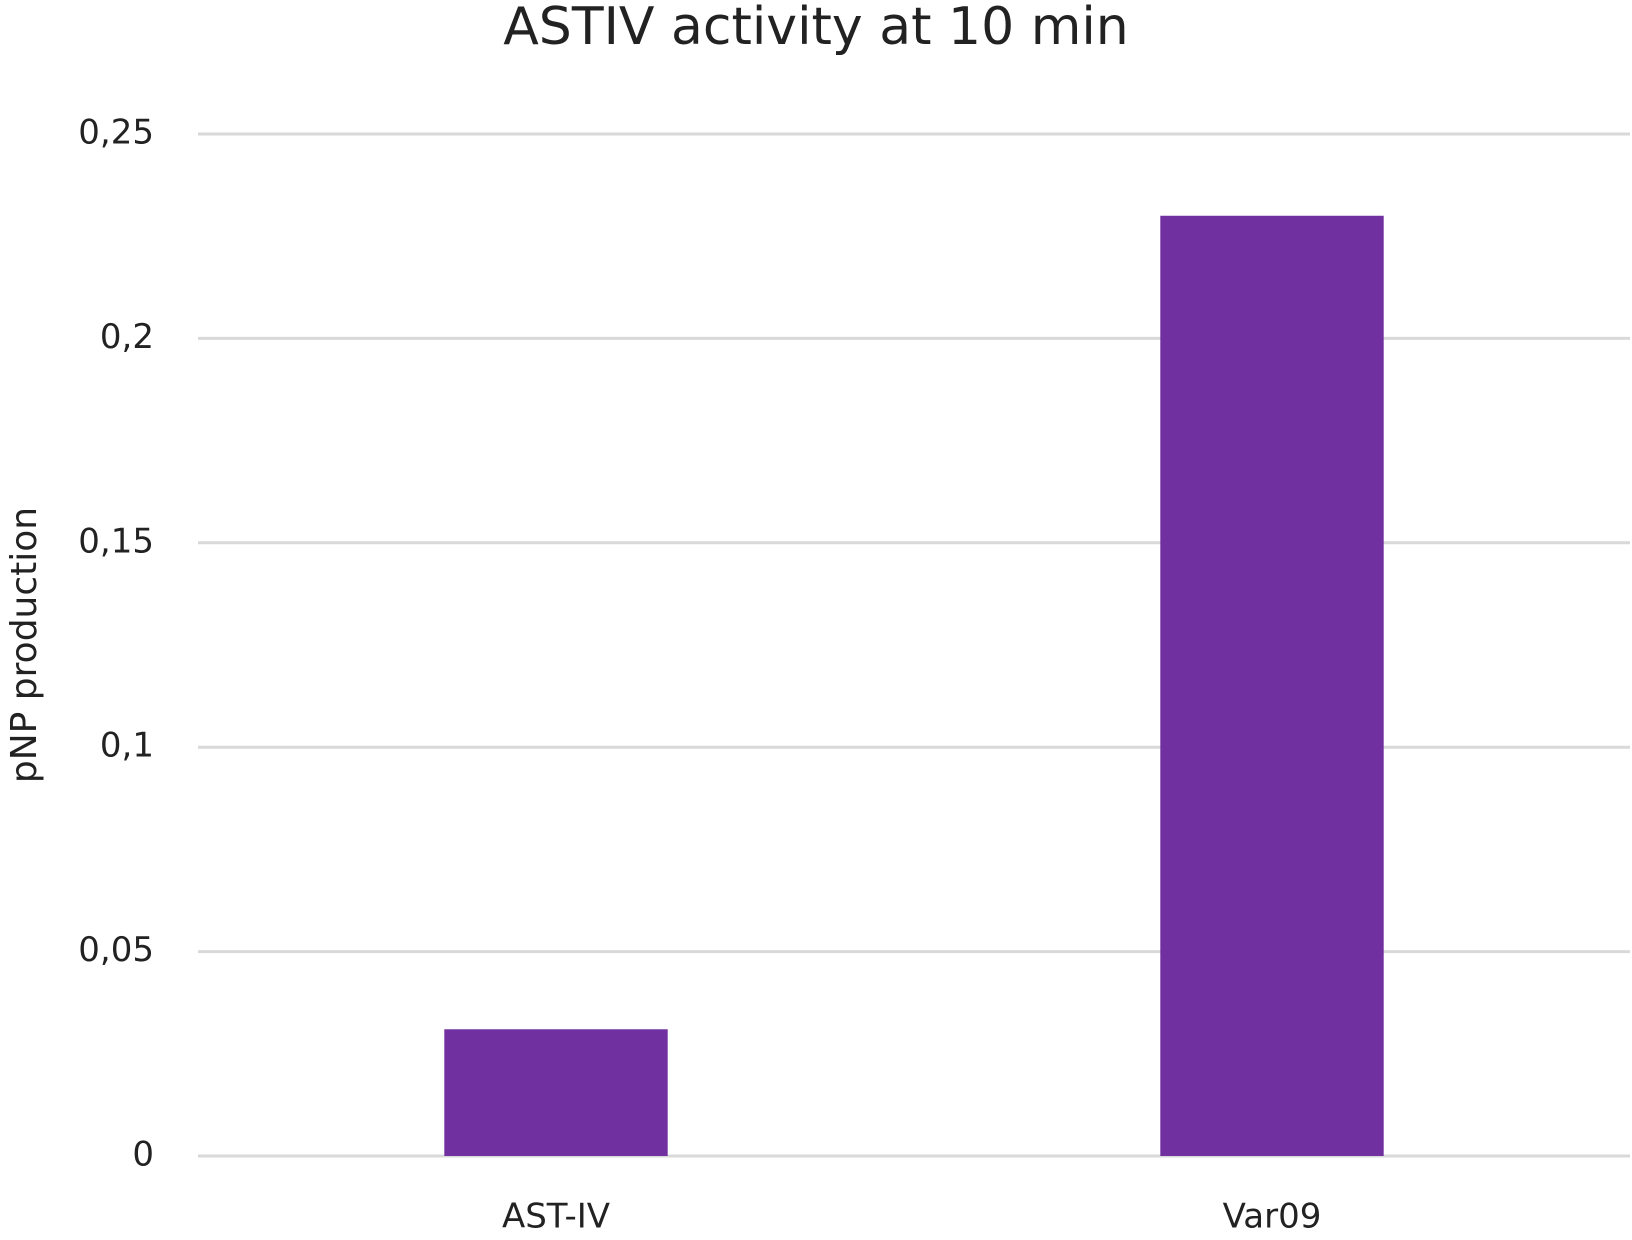 Image resolution: width=1632 pixels, height=1240 pixels. What do you see at coordinates (116, 133) in the screenshot?
I see `y-tick-label: 0,25` at bounding box center [116, 133].